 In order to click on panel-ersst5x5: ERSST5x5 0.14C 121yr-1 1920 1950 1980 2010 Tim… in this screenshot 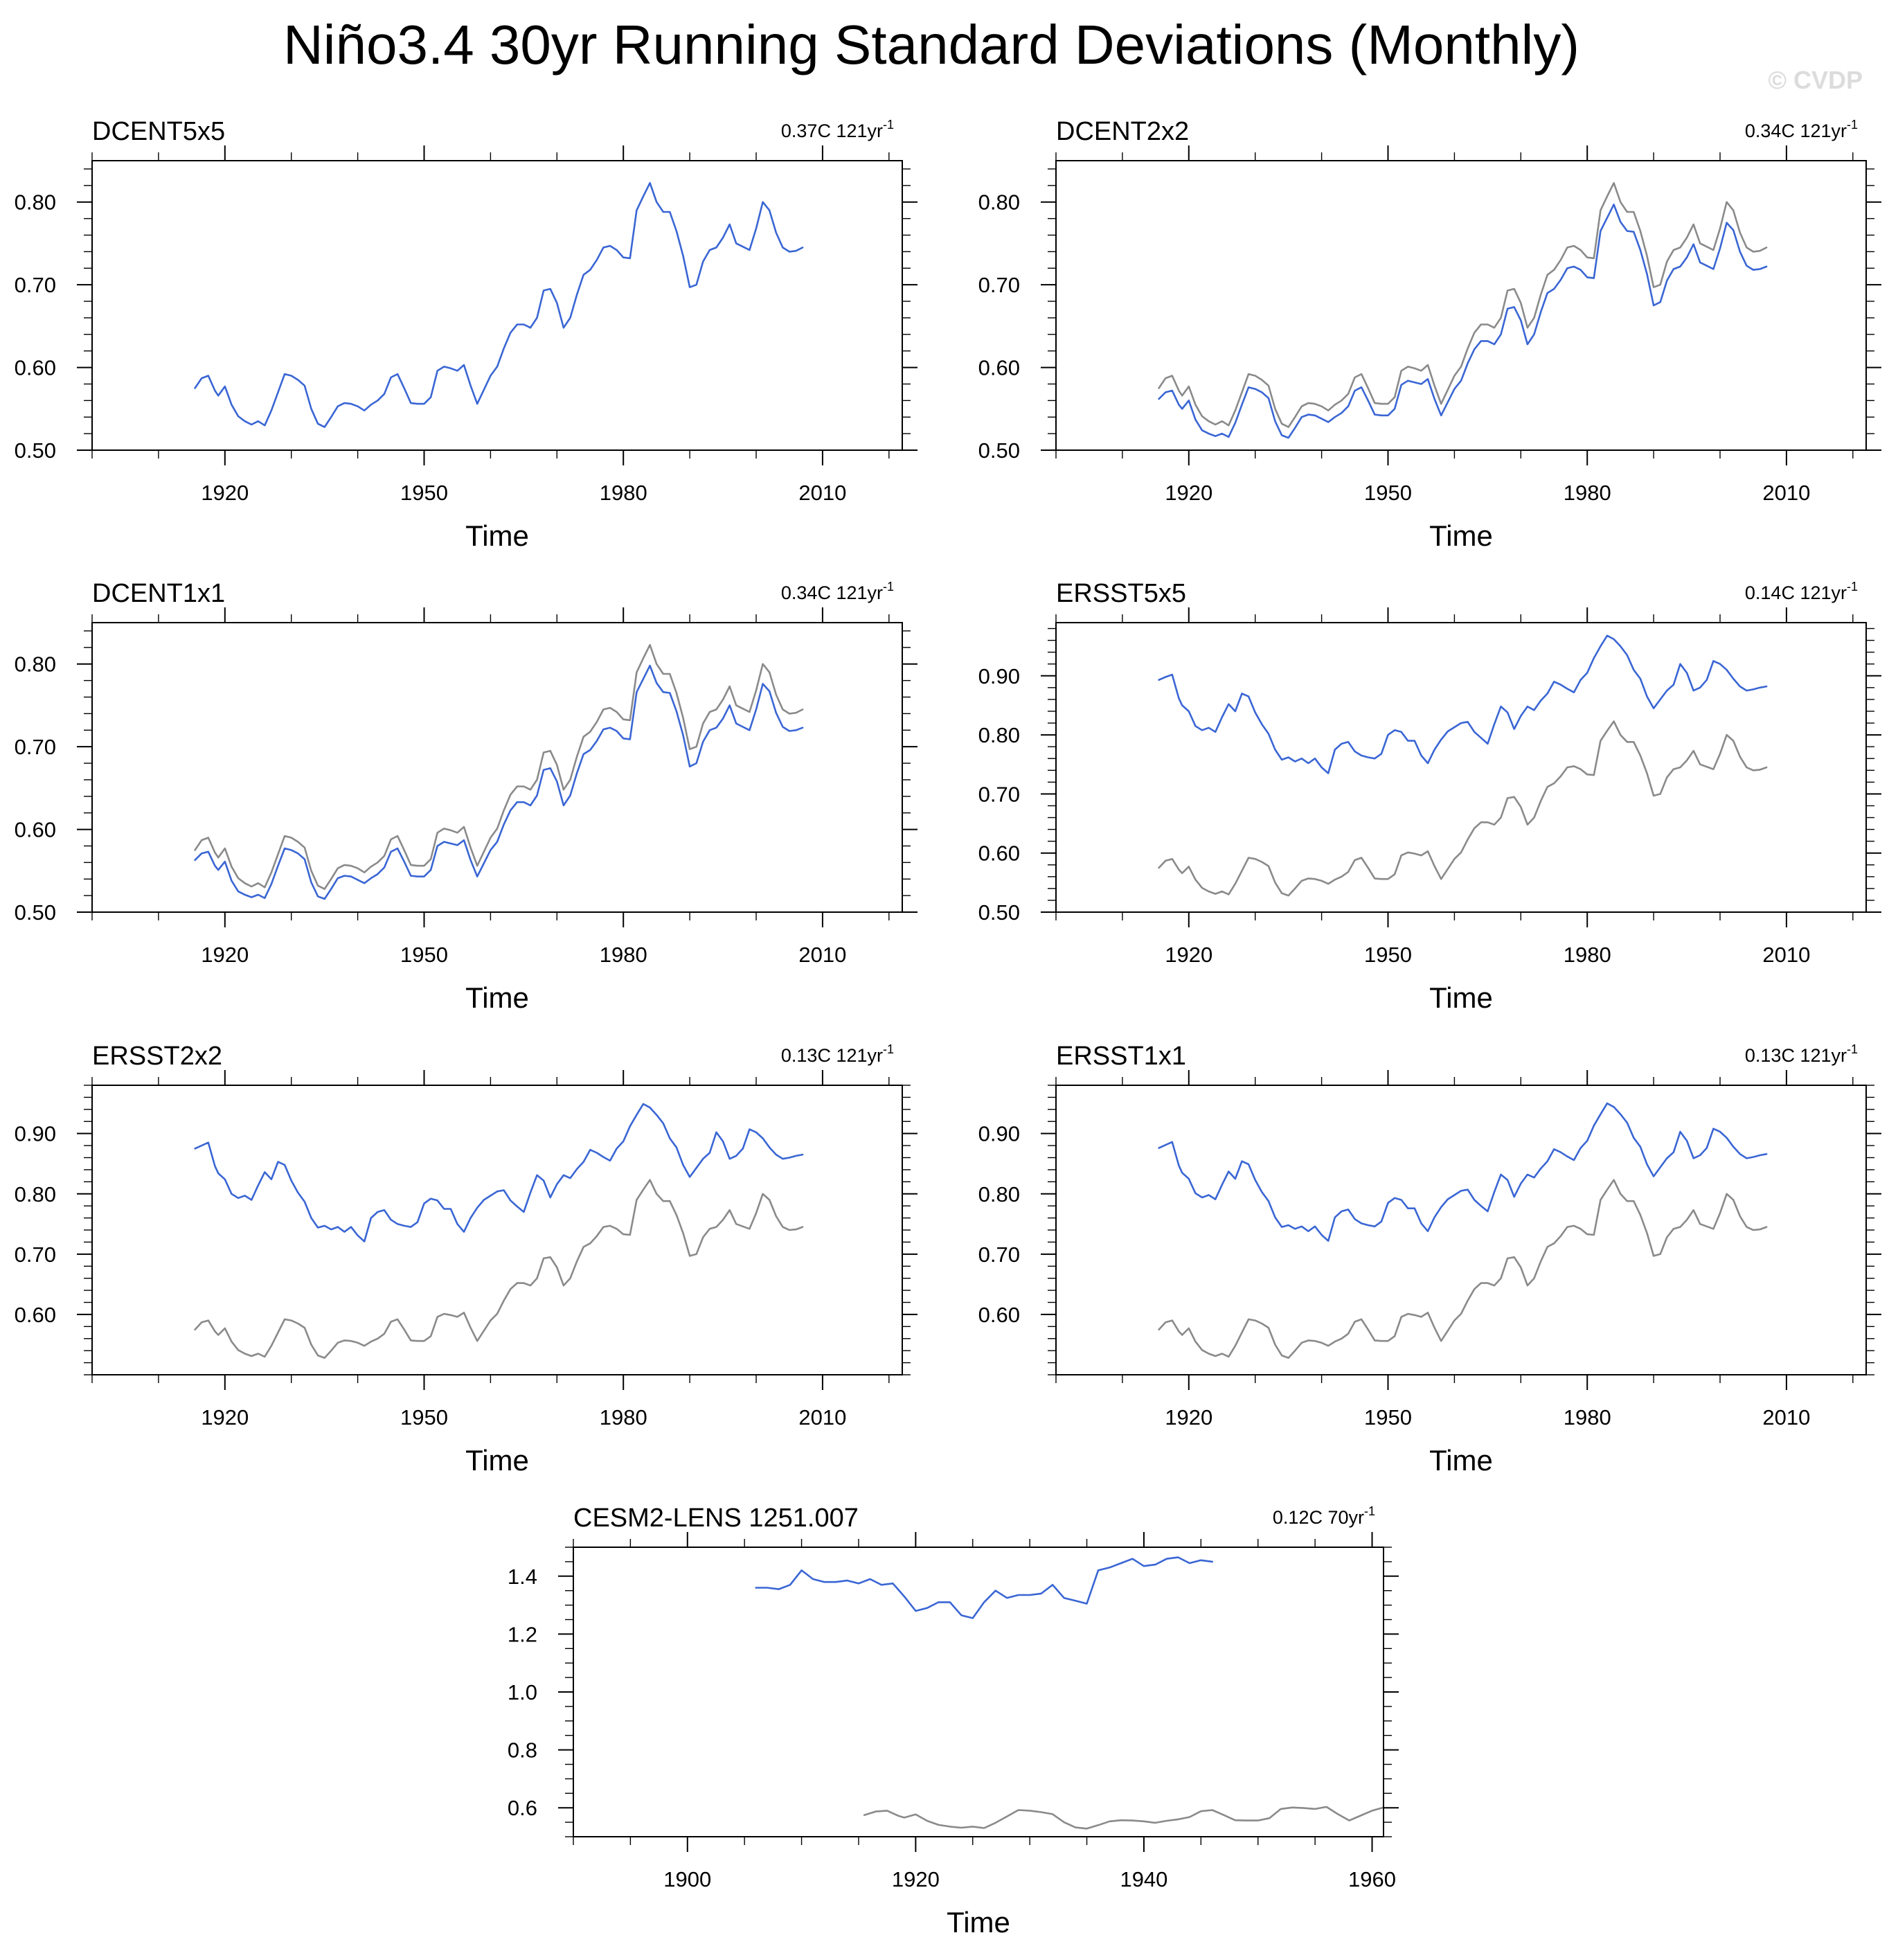, I will do `click(1429, 797)`.